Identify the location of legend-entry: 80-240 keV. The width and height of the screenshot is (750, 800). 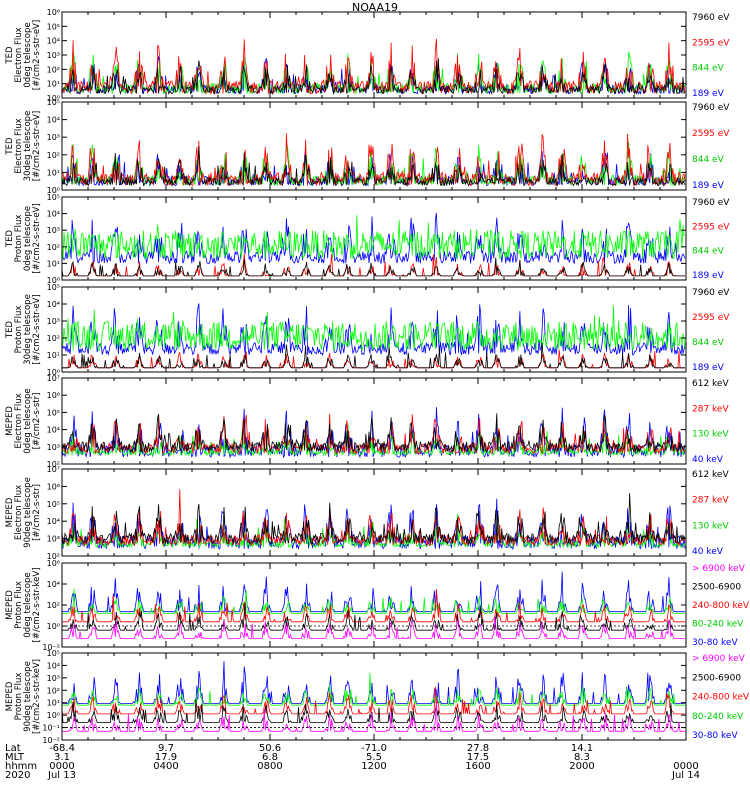
(718, 717).